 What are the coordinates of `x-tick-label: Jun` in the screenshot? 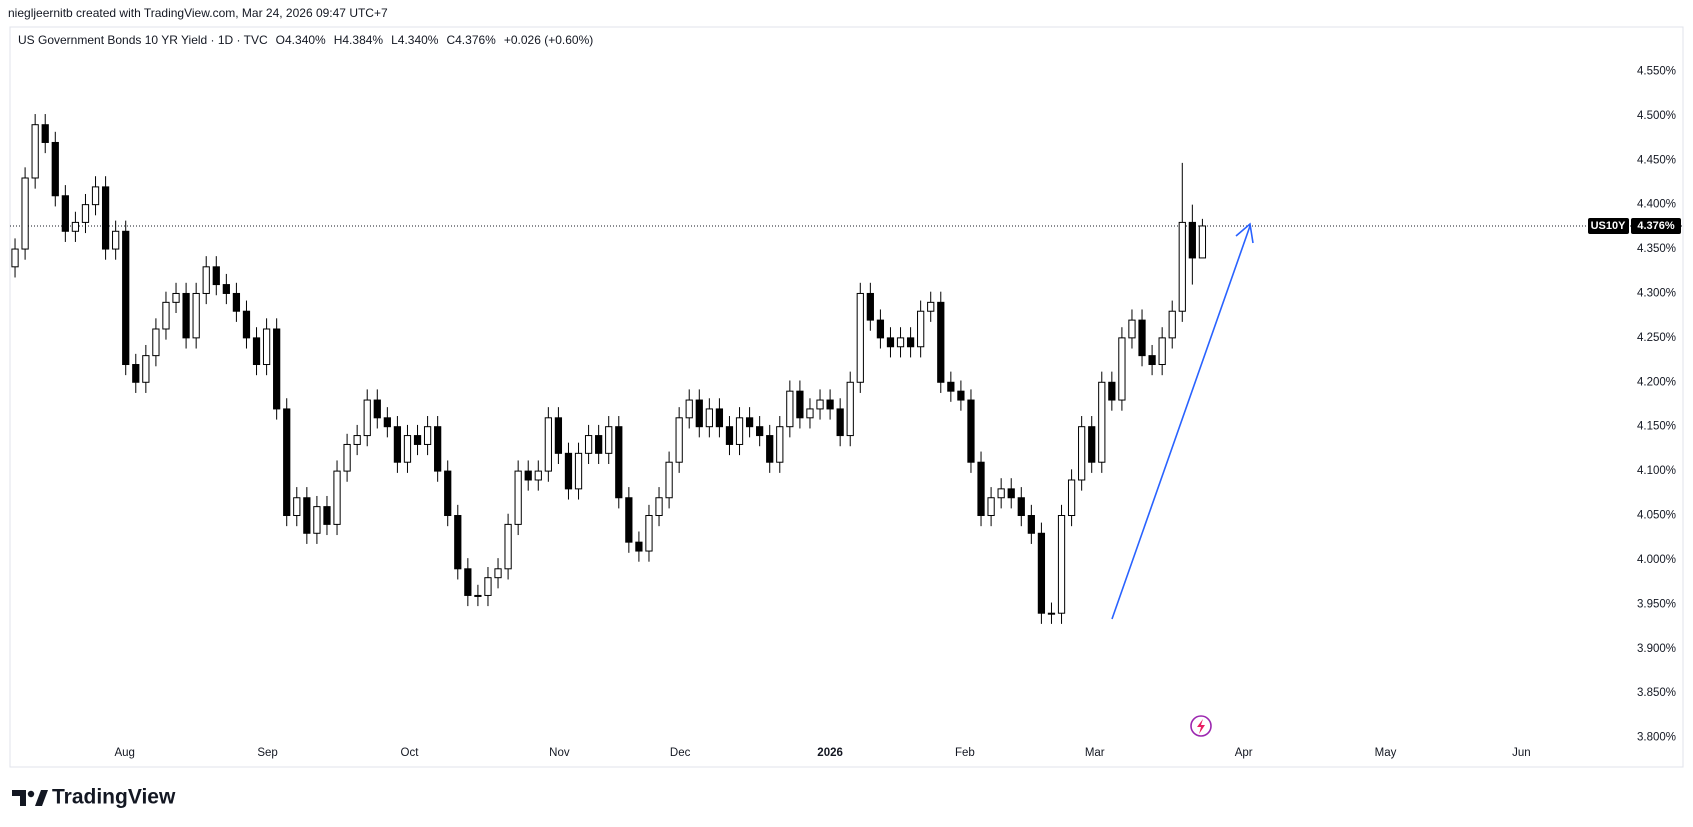 It's located at (1521, 753).